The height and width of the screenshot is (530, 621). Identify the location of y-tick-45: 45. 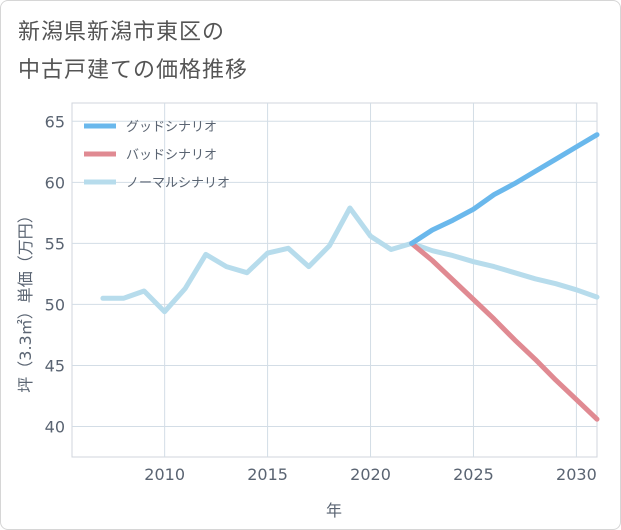
(55, 365).